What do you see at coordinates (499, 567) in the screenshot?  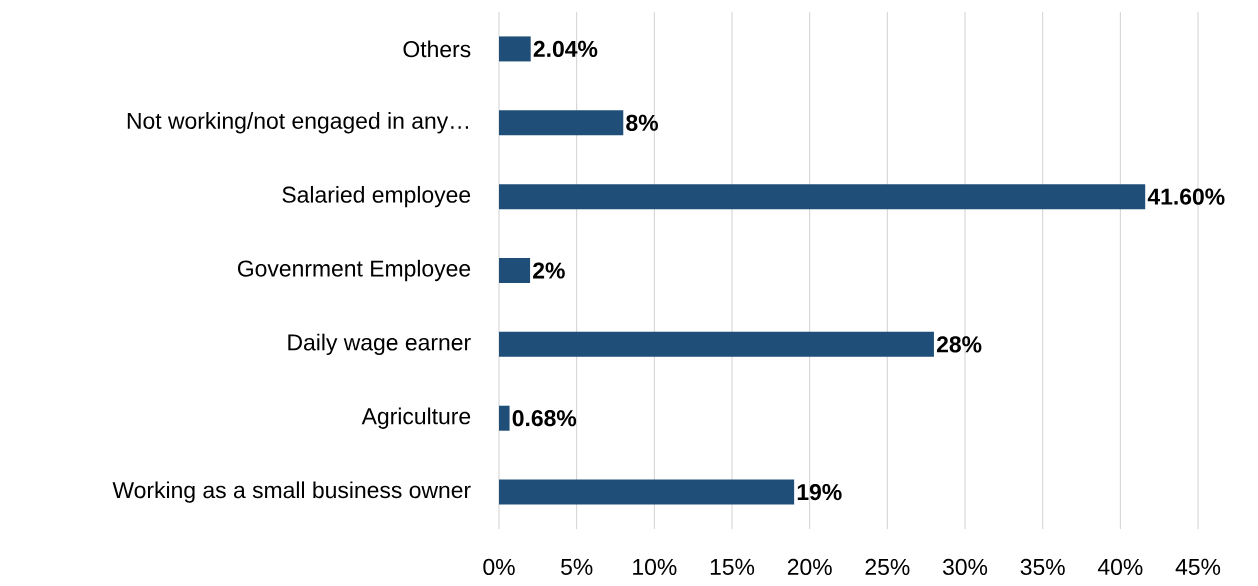 I see `x-tick-label: 0%` at bounding box center [499, 567].